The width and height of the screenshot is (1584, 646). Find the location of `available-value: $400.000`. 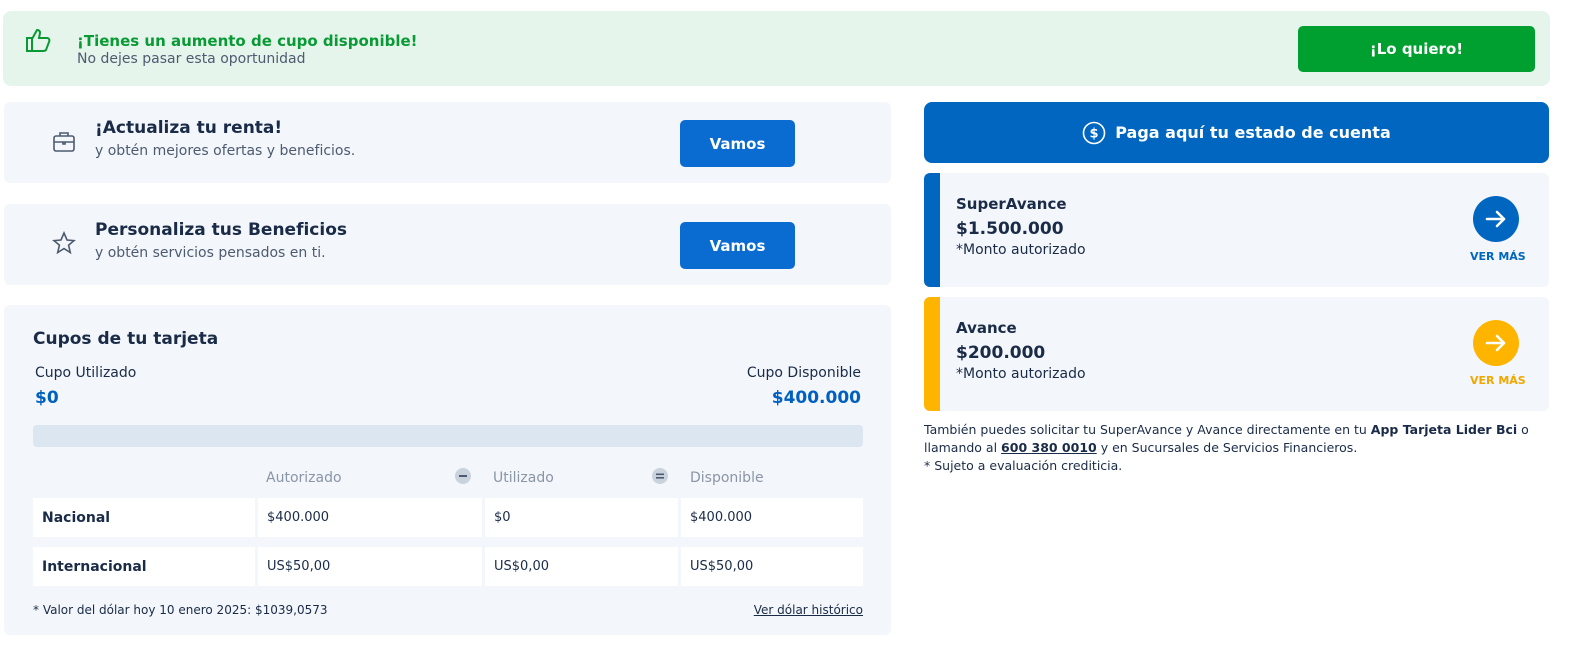

available-value: $400.000 is located at coordinates (816, 398).